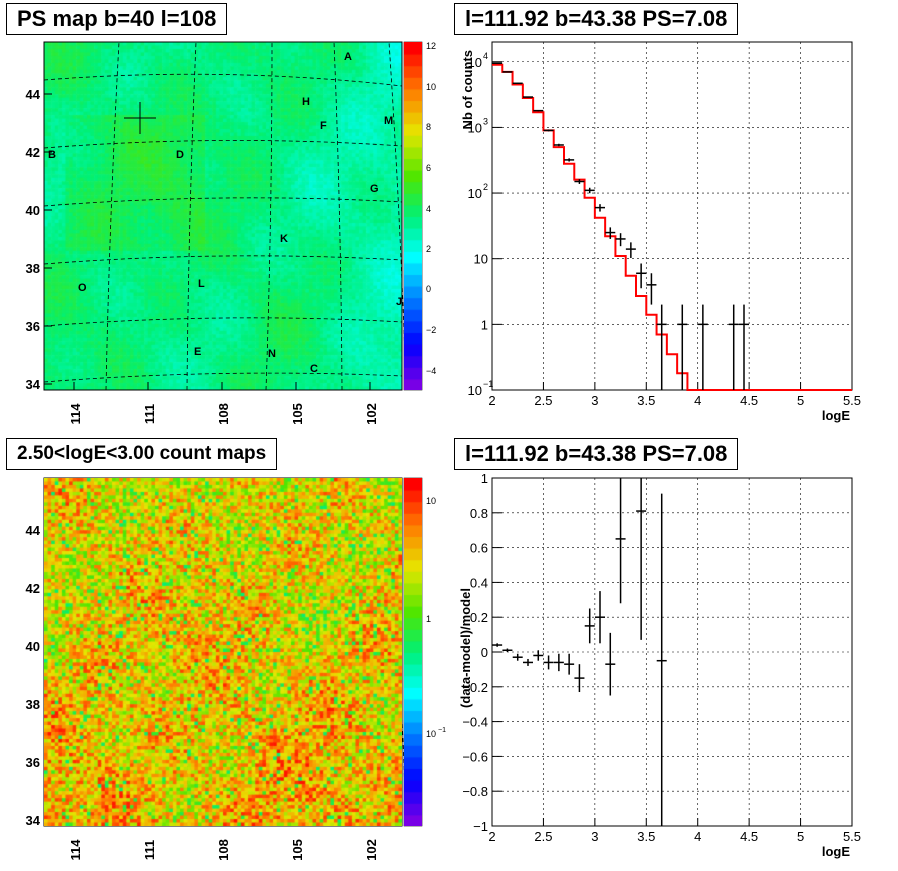 This screenshot has width=898, height=871. Describe the element at coordinates (479, 513) in the screenshot. I see `residual-ytick-label: 0.8` at that location.